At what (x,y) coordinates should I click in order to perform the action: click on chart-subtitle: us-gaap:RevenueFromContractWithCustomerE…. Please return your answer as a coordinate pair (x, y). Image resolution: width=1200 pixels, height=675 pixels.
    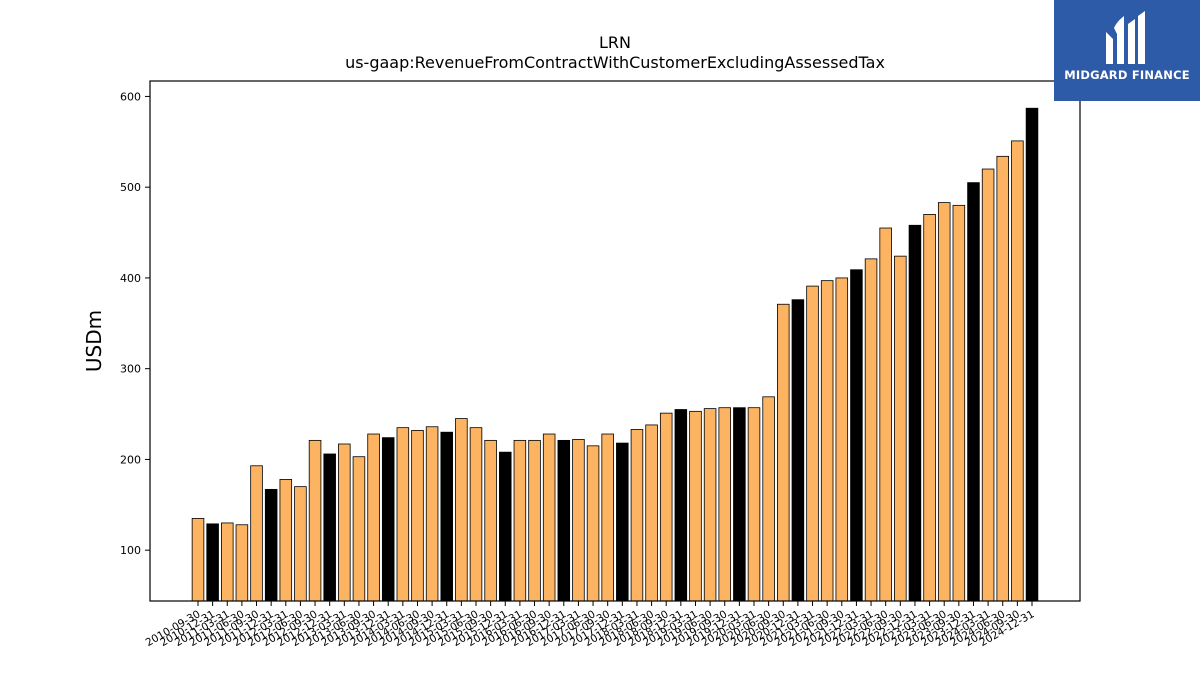
    Looking at the image, I should click on (615, 62).